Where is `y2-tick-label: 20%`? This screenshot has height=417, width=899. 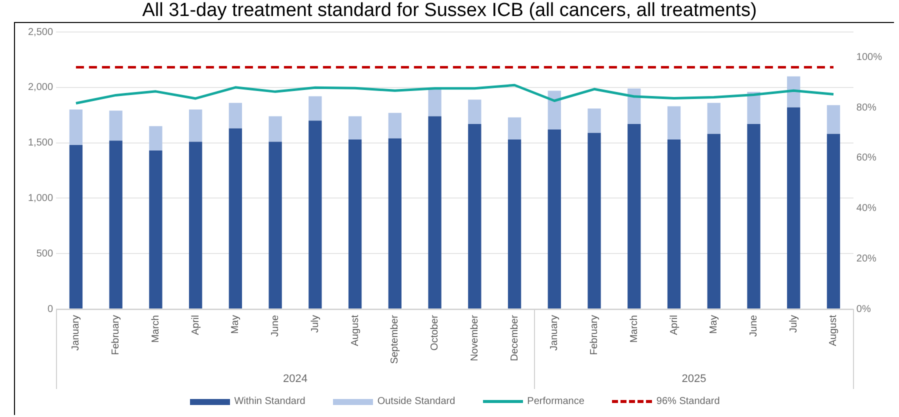
y2-tick-label: 20% is located at coordinates (866, 258).